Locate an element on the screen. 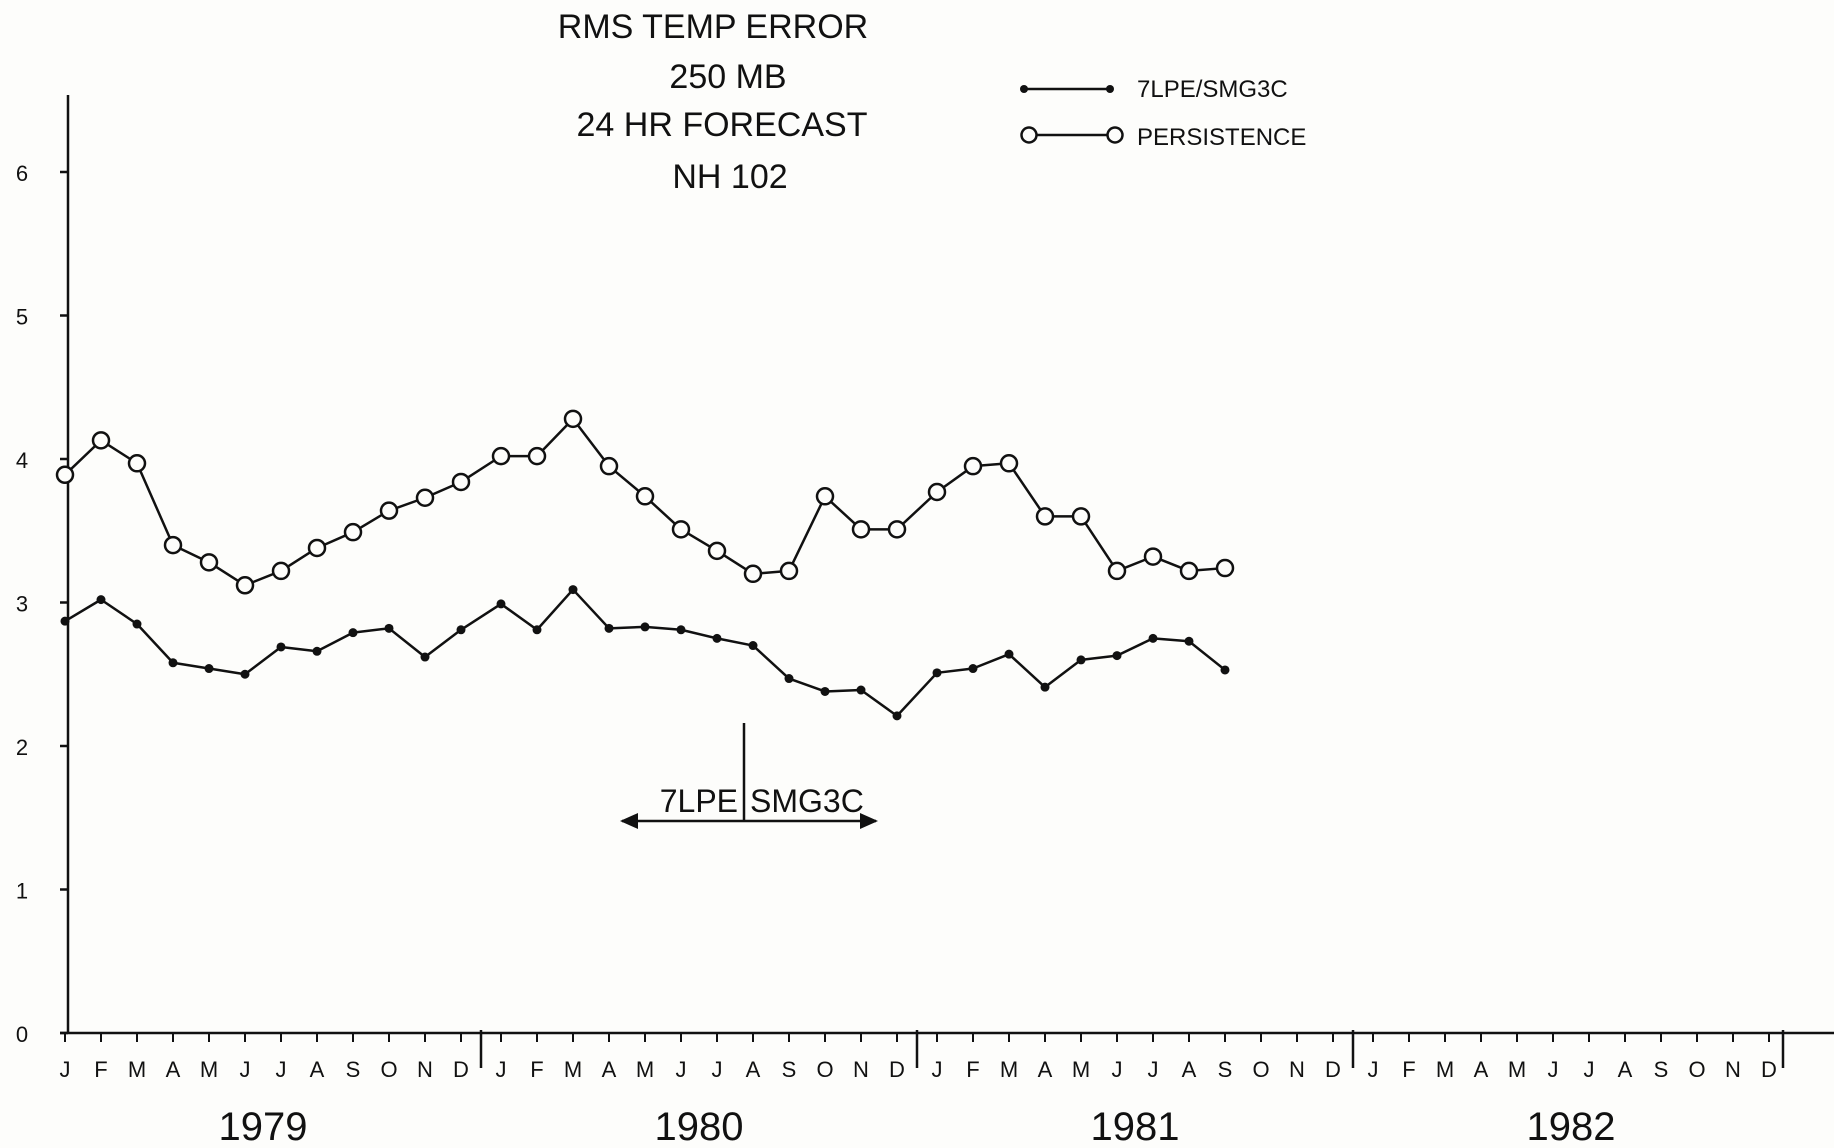 This screenshot has height=1148, width=1834. annotation-left-label: 7LPE is located at coordinates (699, 801).